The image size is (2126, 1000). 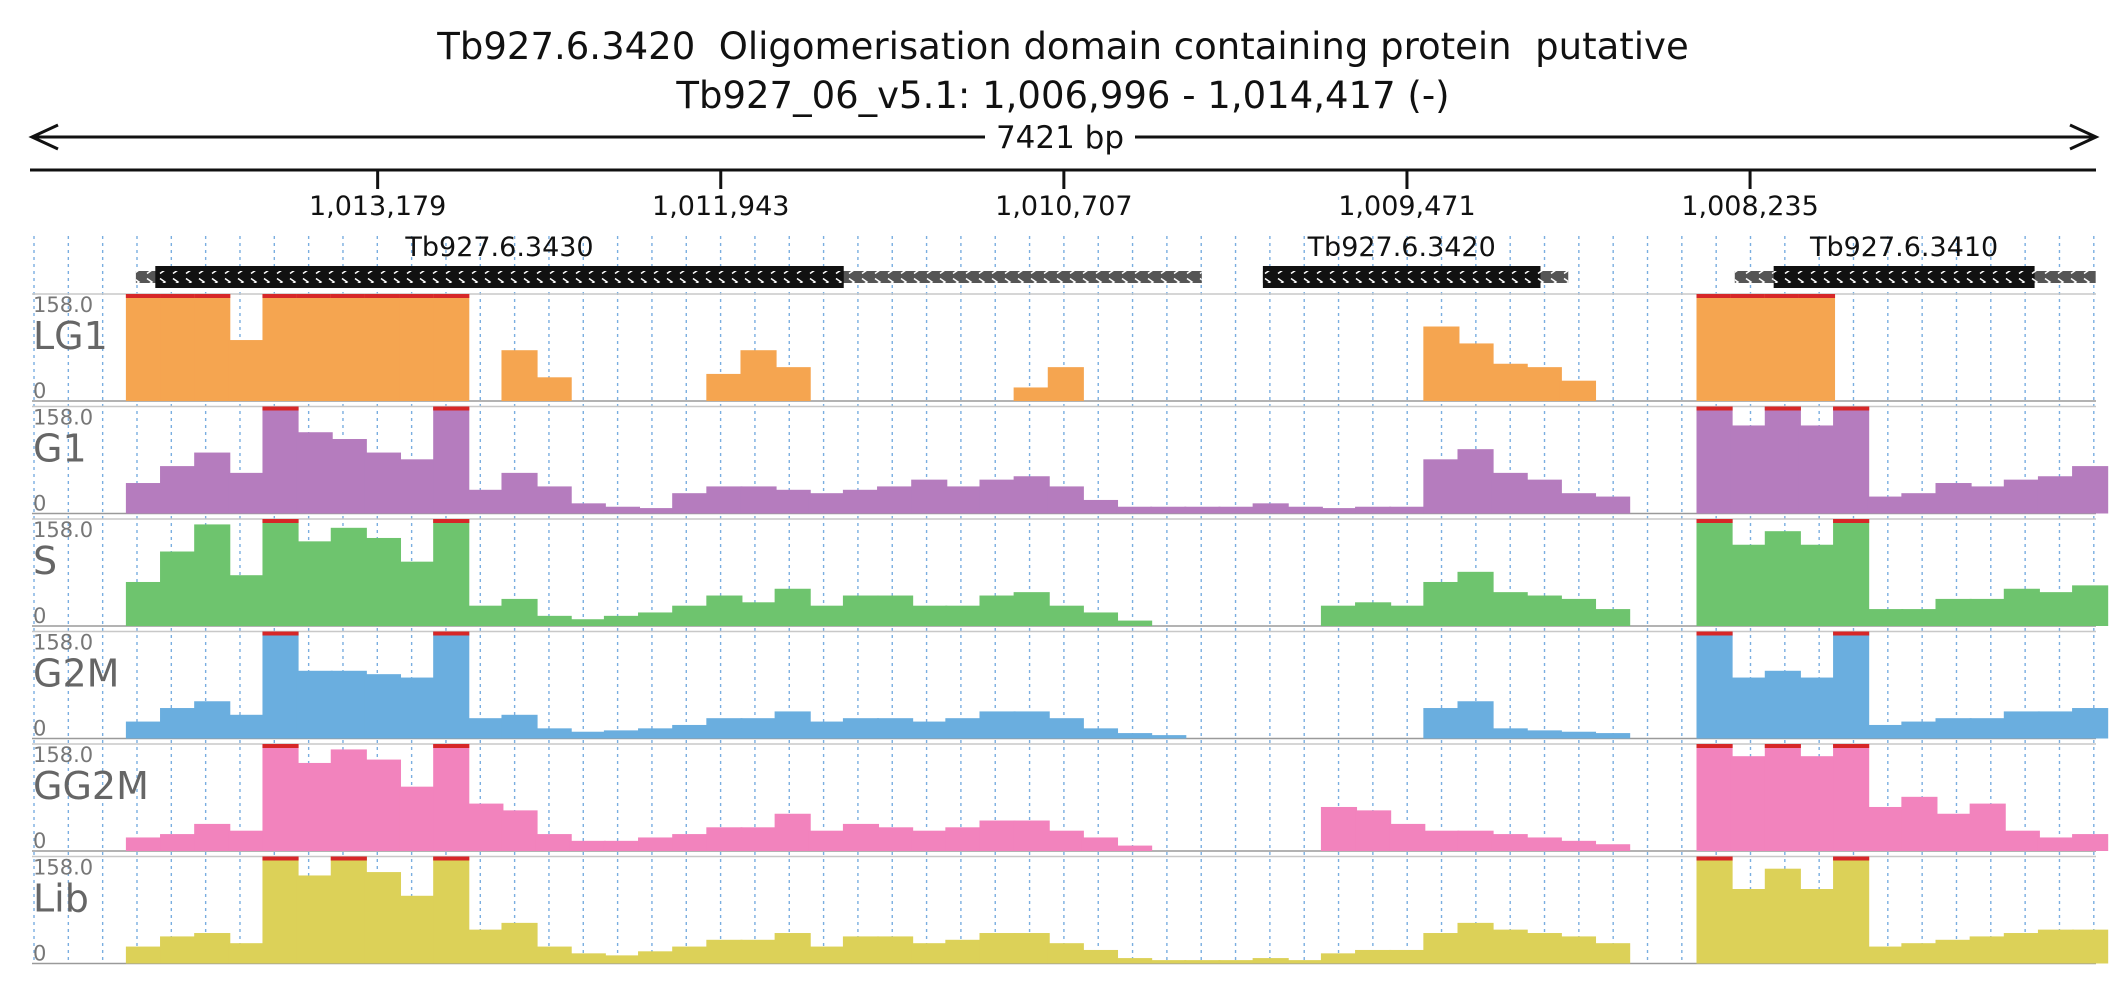 I want to click on gene-label: Tb927.6.3410, so click(x=1903, y=247).